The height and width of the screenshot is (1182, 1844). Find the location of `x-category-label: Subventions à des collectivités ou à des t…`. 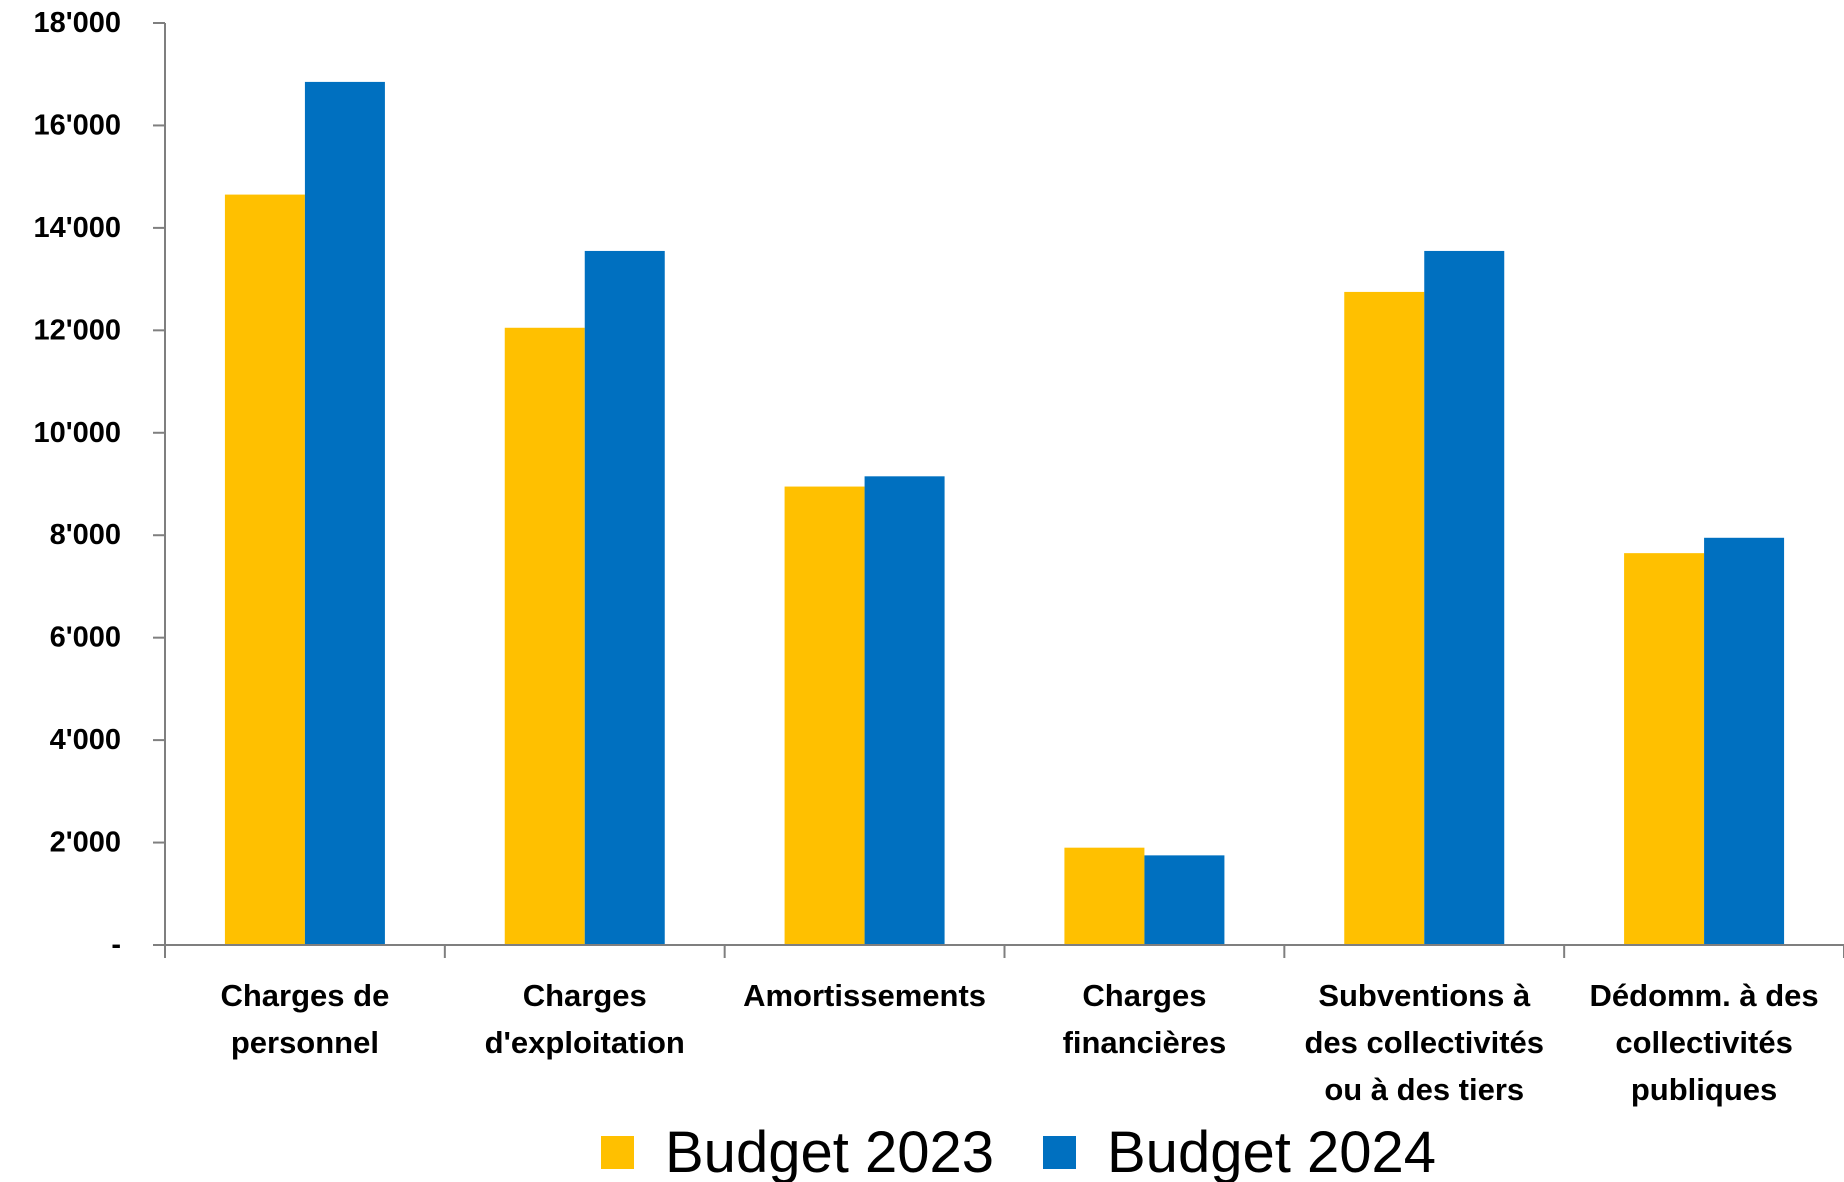

x-category-label: Subventions à des collectivités ou à des t… is located at coordinates (1424, 1042).